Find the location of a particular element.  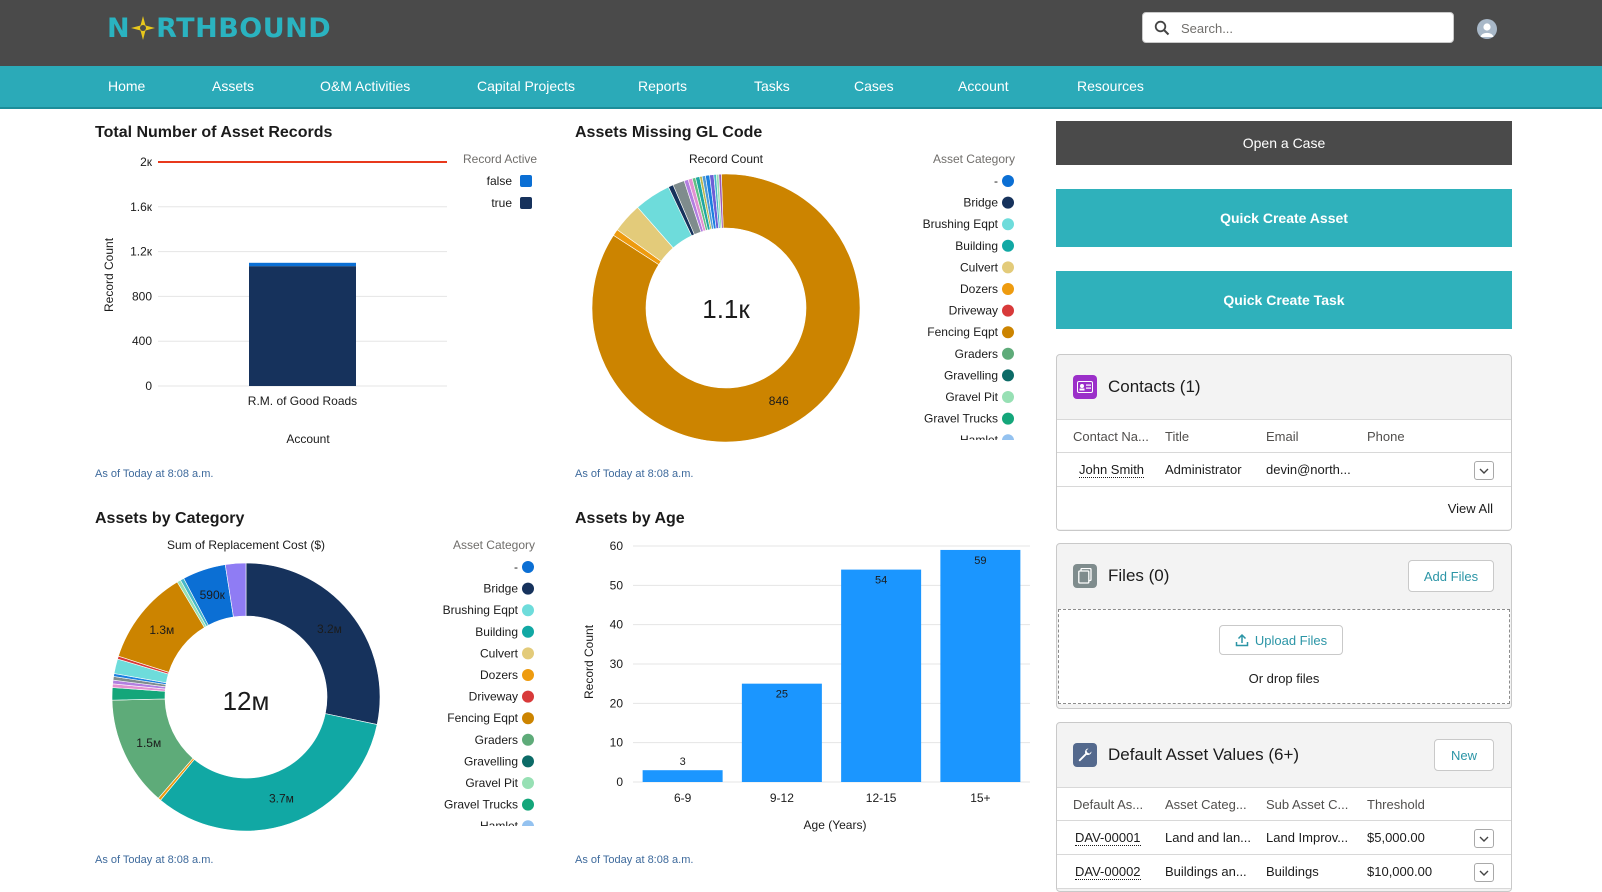

data-label: 846 is located at coordinates (779, 401).